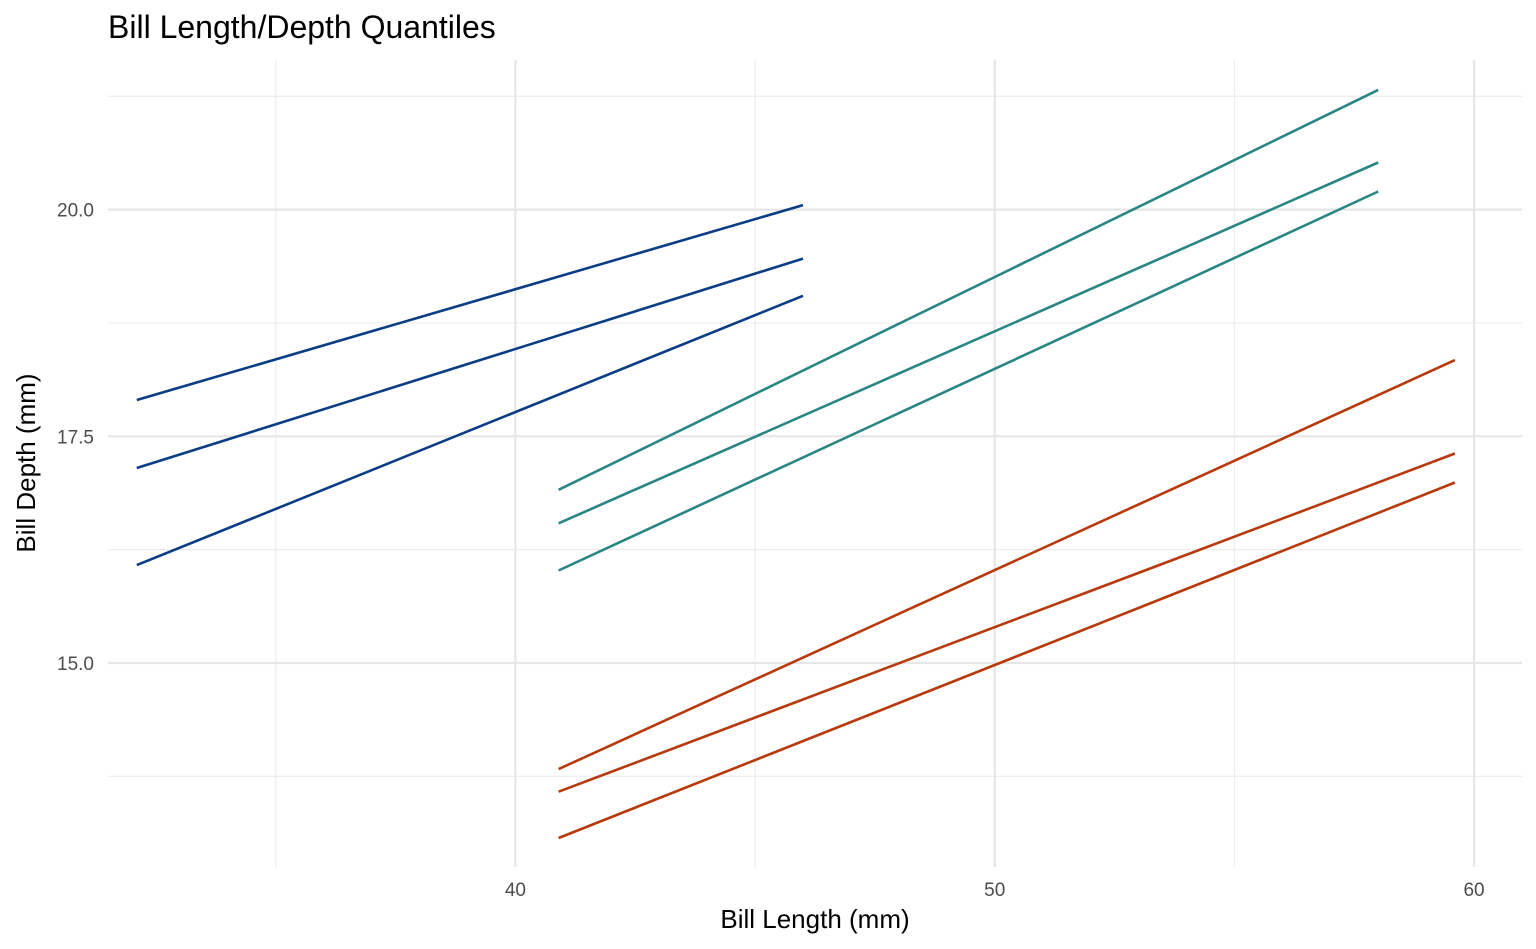 Image resolution: width=1536 pixels, height=949 pixels. I want to click on y-tick-label-1: 17.5, so click(75, 437).